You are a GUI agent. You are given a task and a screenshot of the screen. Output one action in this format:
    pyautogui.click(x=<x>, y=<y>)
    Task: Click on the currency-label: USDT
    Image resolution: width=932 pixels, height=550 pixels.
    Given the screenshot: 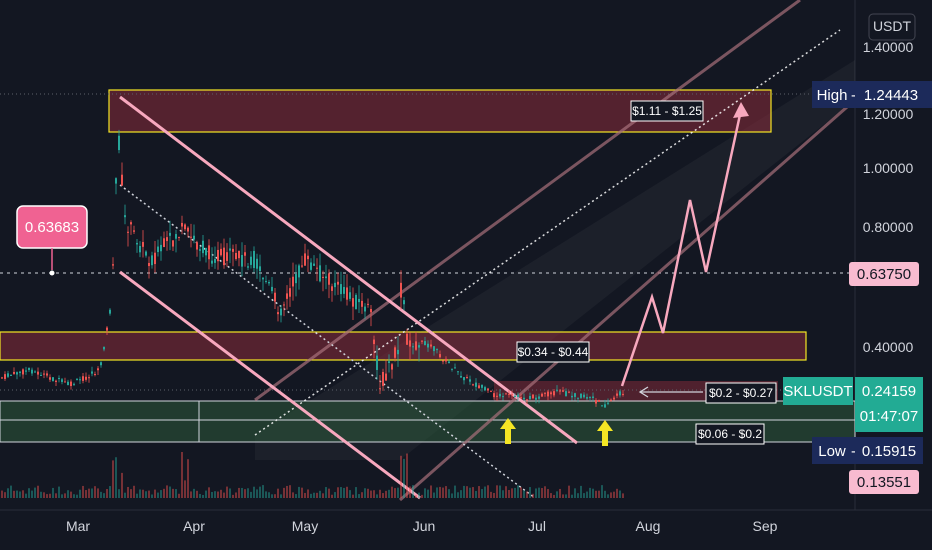 What is the action you would take?
    pyautogui.click(x=892, y=26)
    